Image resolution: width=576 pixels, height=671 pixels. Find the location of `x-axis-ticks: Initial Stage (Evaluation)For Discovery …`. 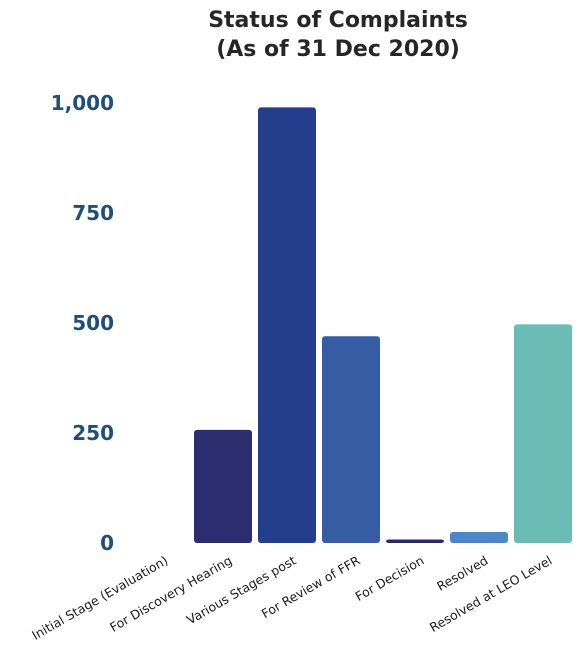

x-axis-ticks: Initial Stage (Evaluation)For Discovery … is located at coordinates (291, 597).